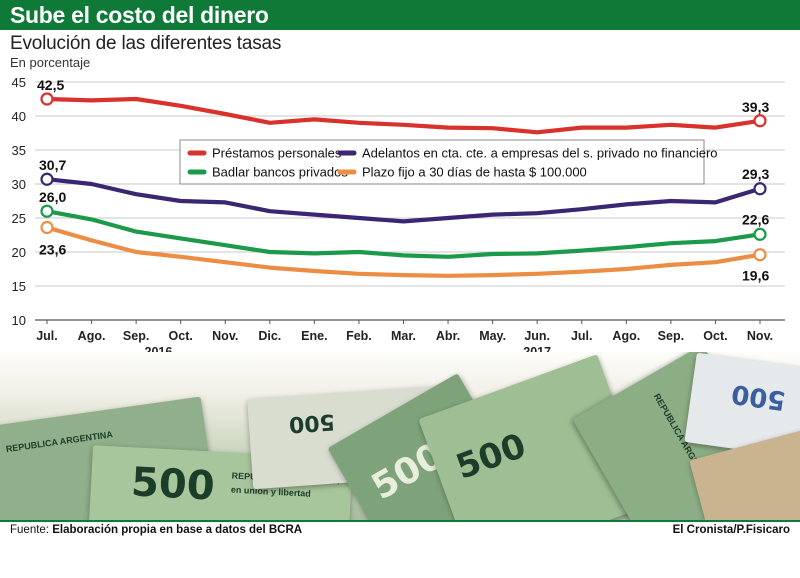 This screenshot has width=800, height=578. I want to click on y-tick-label: 45, so click(19, 82).